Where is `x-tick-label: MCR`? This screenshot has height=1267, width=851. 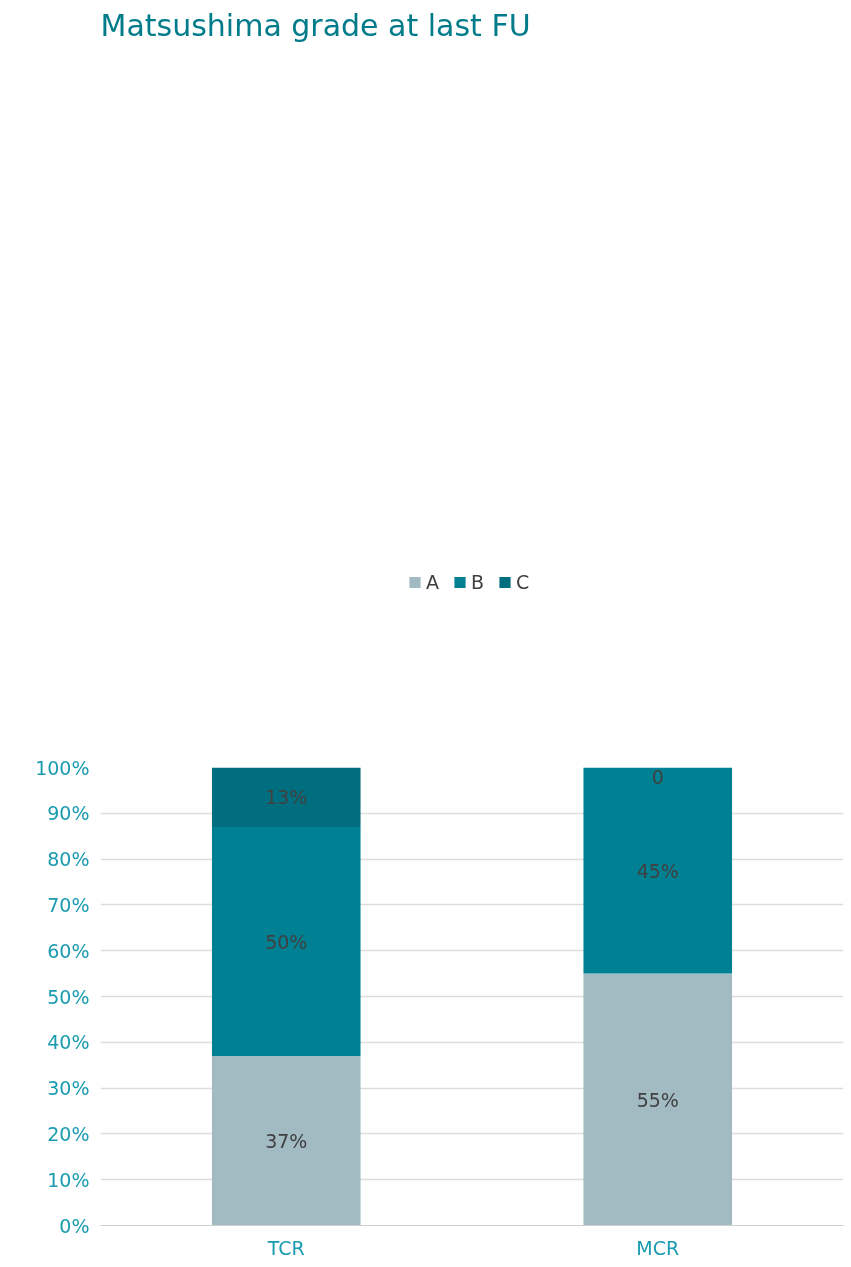
x-tick-label: MCR is located at coordinates (658, 1247).